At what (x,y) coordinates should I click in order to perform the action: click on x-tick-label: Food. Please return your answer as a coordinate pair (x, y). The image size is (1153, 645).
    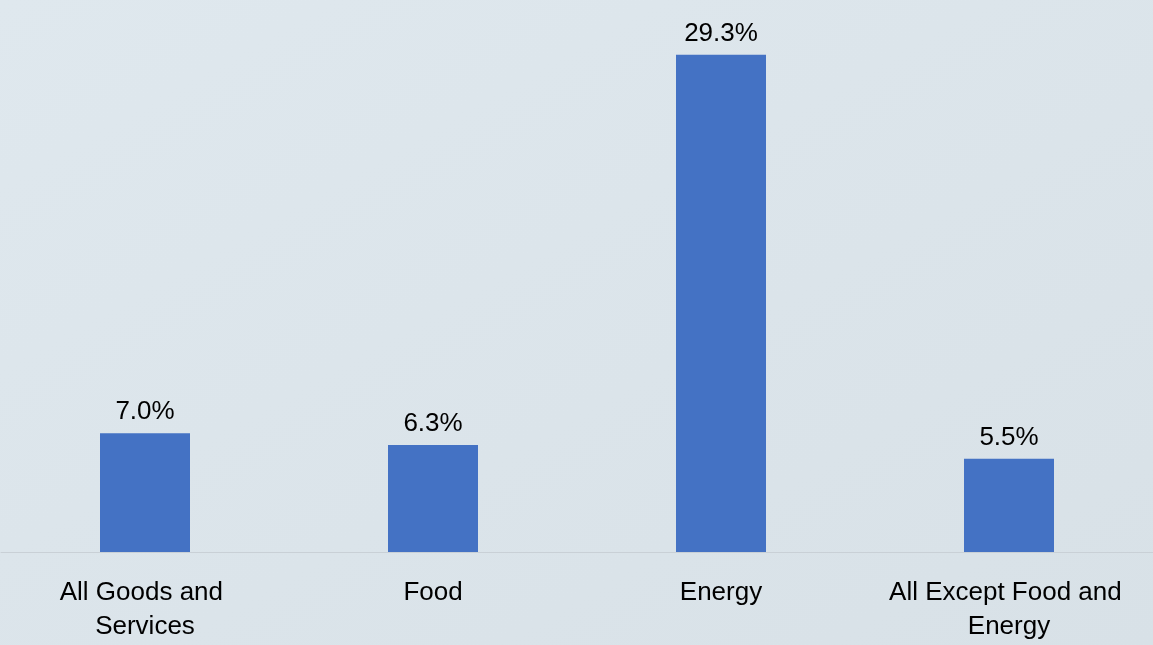
    Looking at the image, I should click on (433, 591).